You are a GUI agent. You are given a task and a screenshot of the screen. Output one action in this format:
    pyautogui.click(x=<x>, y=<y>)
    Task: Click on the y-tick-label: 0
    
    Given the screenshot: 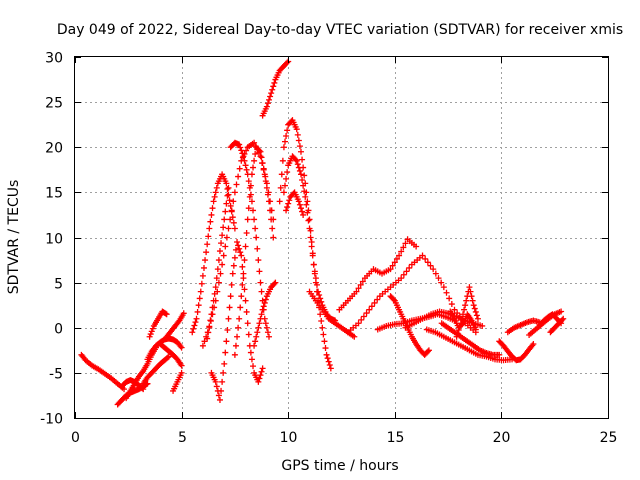 What is the action you would take?
    pyautogui.click(x=58, y=330)
    